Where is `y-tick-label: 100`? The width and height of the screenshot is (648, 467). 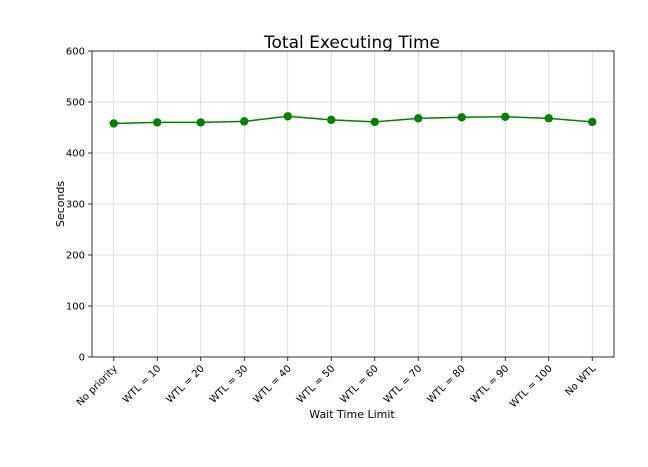
y-tick-label: 100 is located at coordinates (75, 307).